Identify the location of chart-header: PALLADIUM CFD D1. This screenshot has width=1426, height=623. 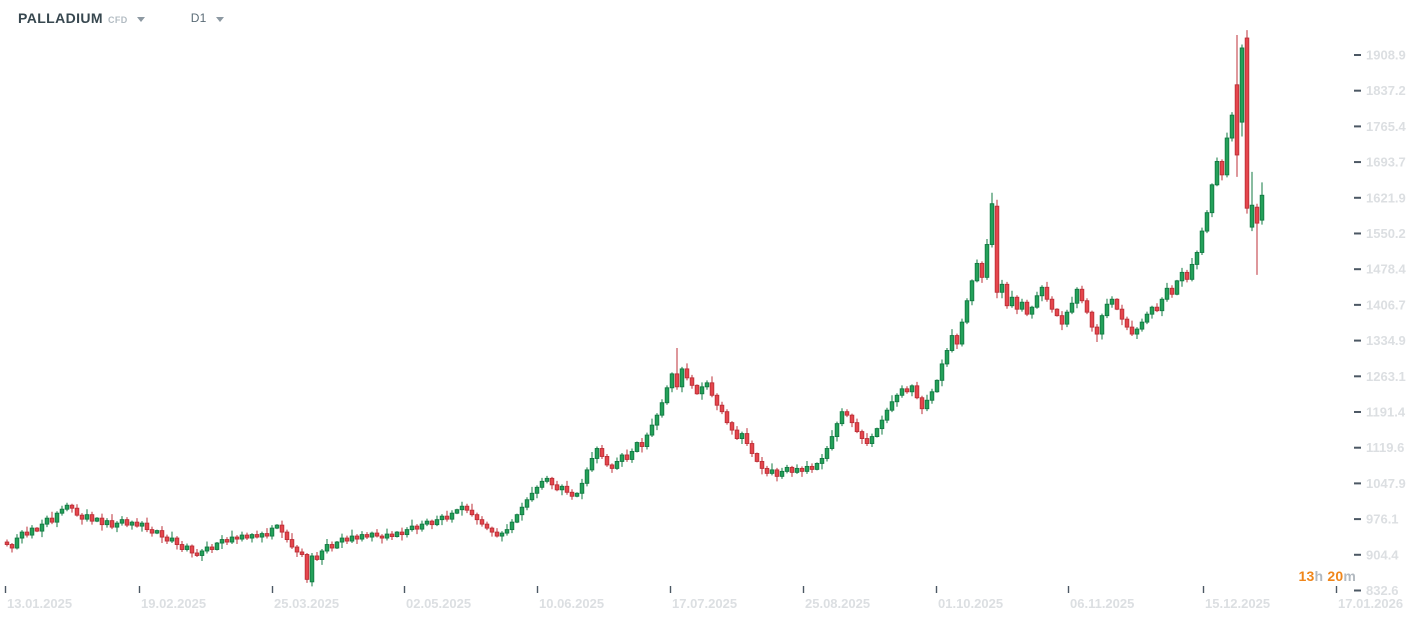
(121, 18).